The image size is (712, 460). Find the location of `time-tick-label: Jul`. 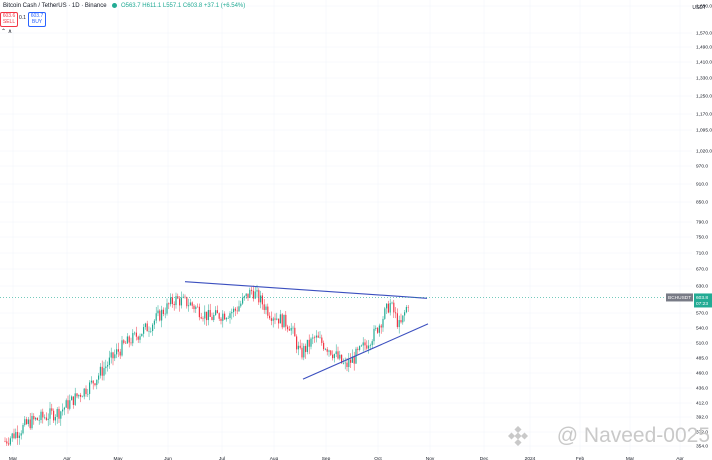

time-tick-label: Jul is located at coordinates (222, 458).